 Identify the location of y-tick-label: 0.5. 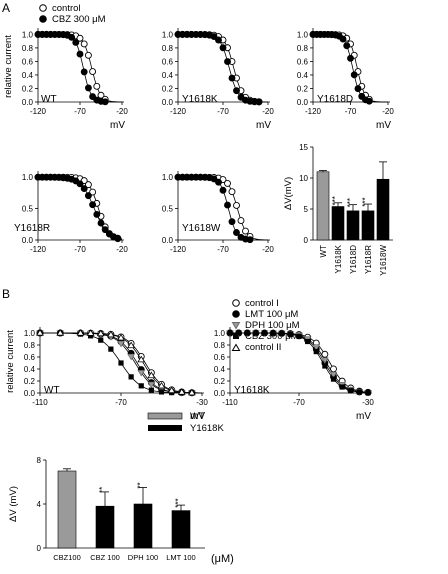
(28, 209).